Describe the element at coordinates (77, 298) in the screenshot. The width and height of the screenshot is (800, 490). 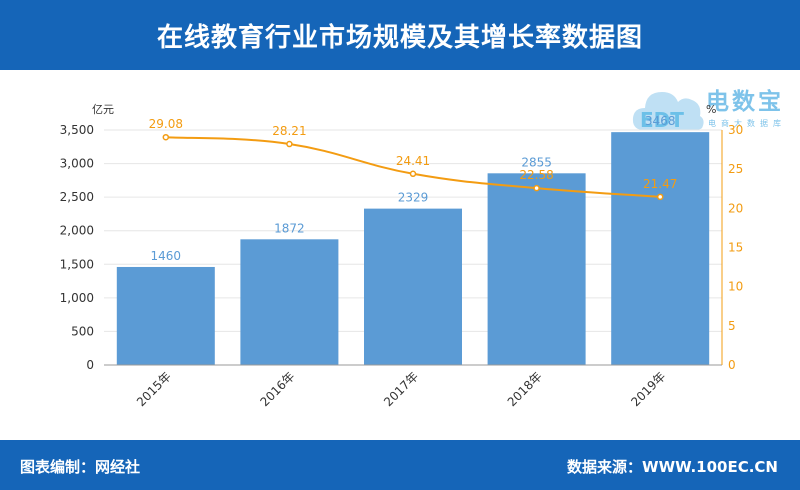
I see `y-left-tick-label: 1,000` at that location.